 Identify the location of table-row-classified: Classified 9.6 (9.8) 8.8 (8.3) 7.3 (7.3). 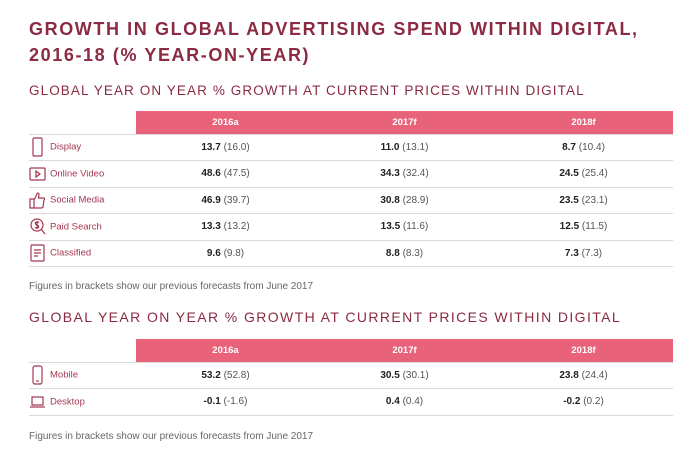
(351, 253).